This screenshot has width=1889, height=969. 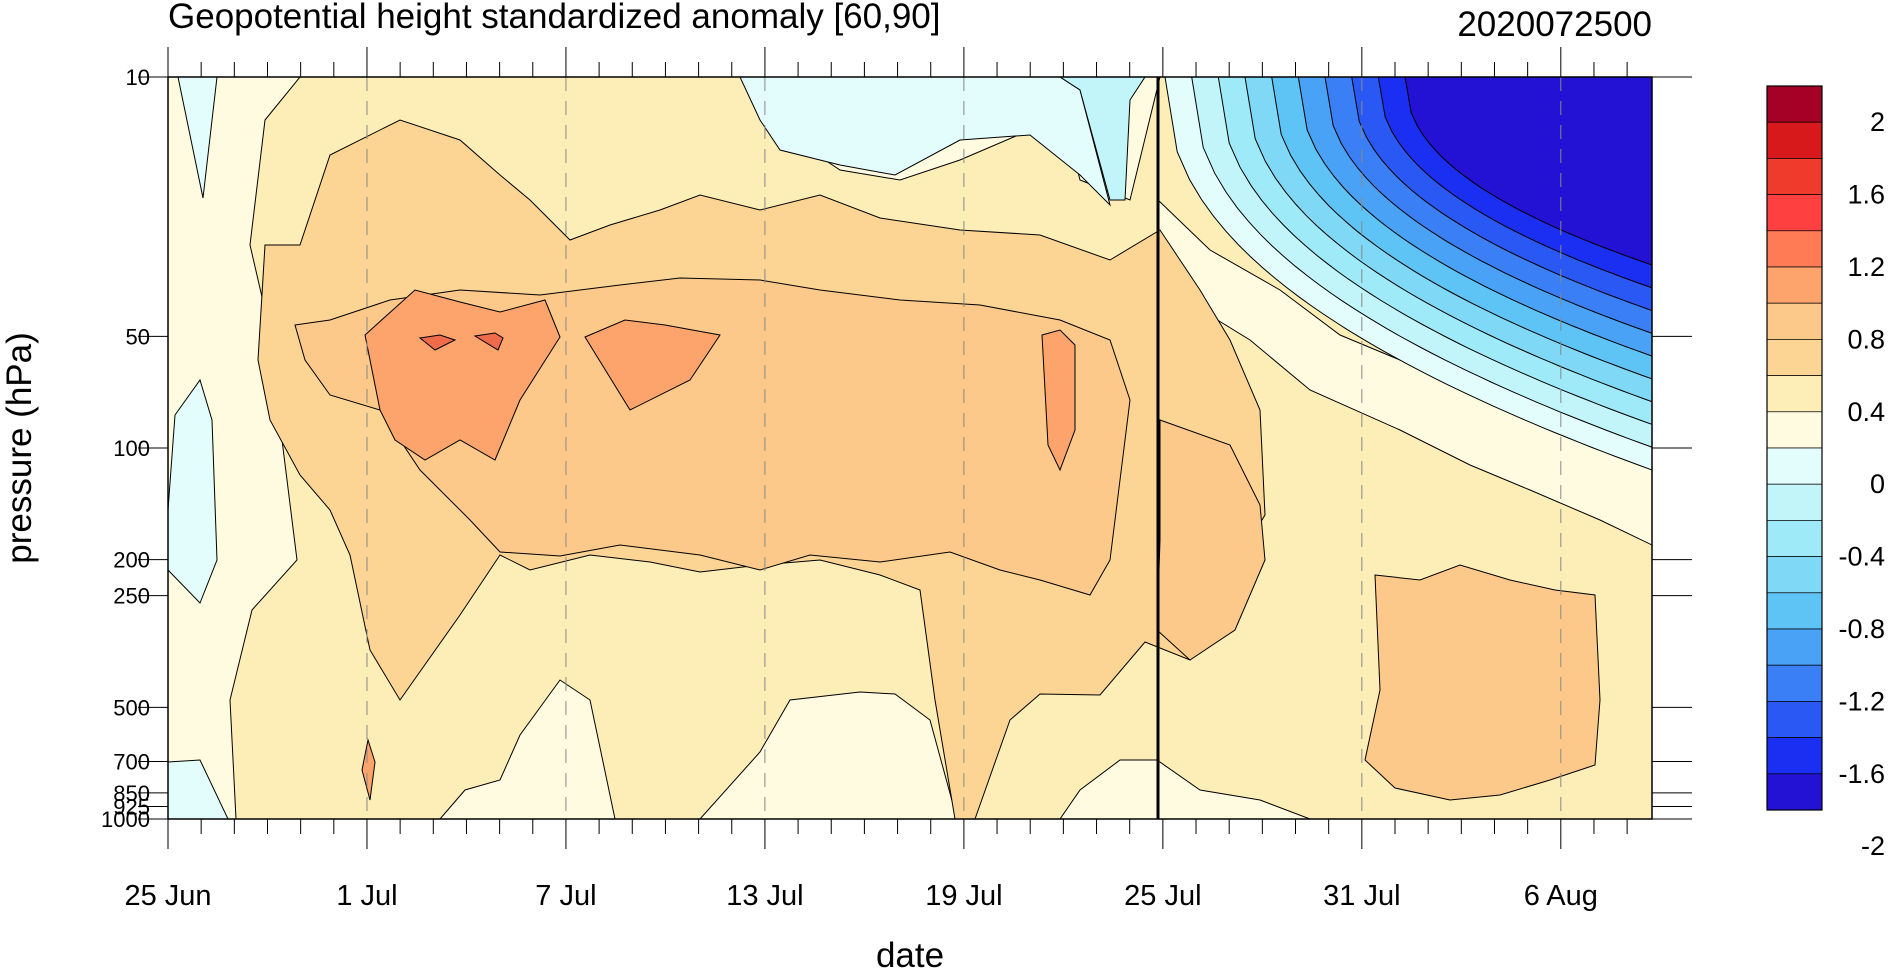 What do you see at coordinates (198, 789) in the screenshot?
I see `field-lightblue-bottomleft` at bounding box center [198, 789].